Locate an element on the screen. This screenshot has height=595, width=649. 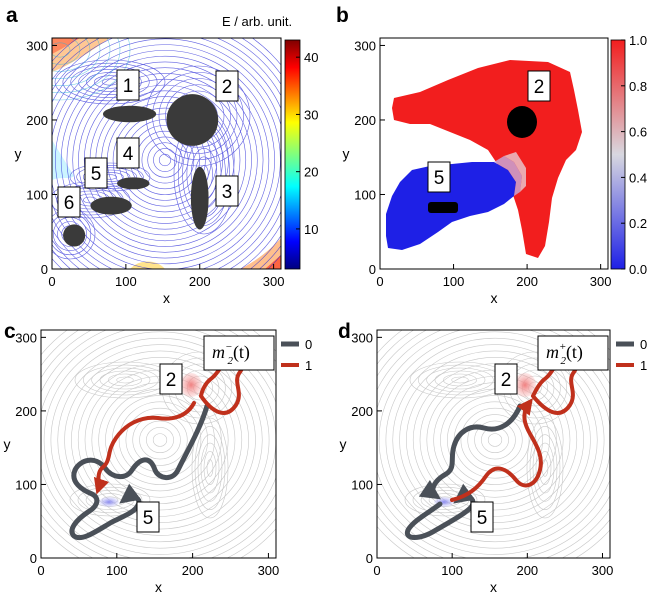
label-box-3: 3 is located at coordinates (227, 191).